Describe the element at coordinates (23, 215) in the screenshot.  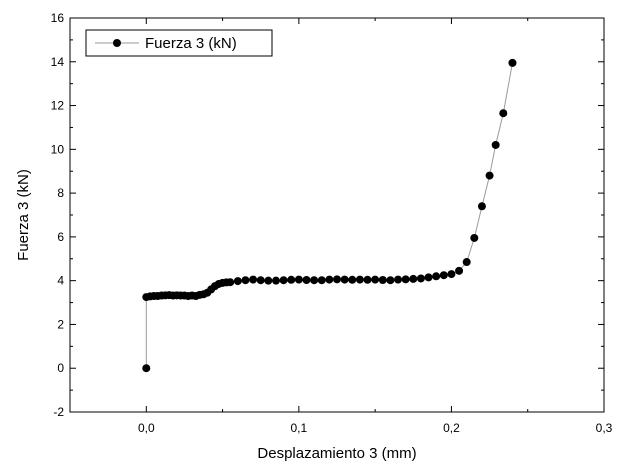
I see `y-axis-title: Fuerza 3 (kN)` at that location.